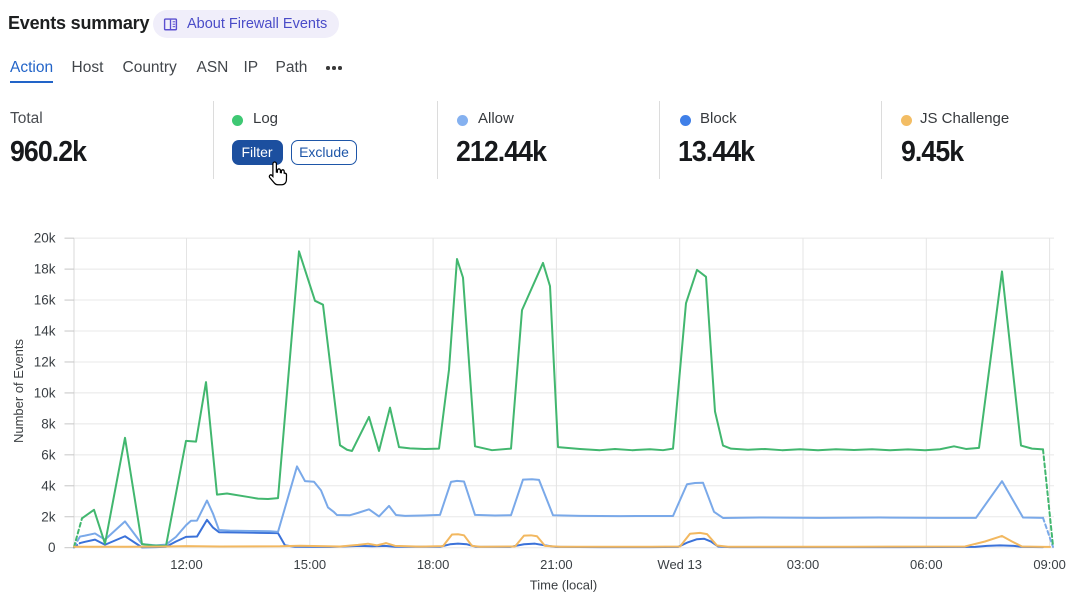 This screenshot has width=1068, height=598. I want to click on svg-text: 14k, so click(45, 331).